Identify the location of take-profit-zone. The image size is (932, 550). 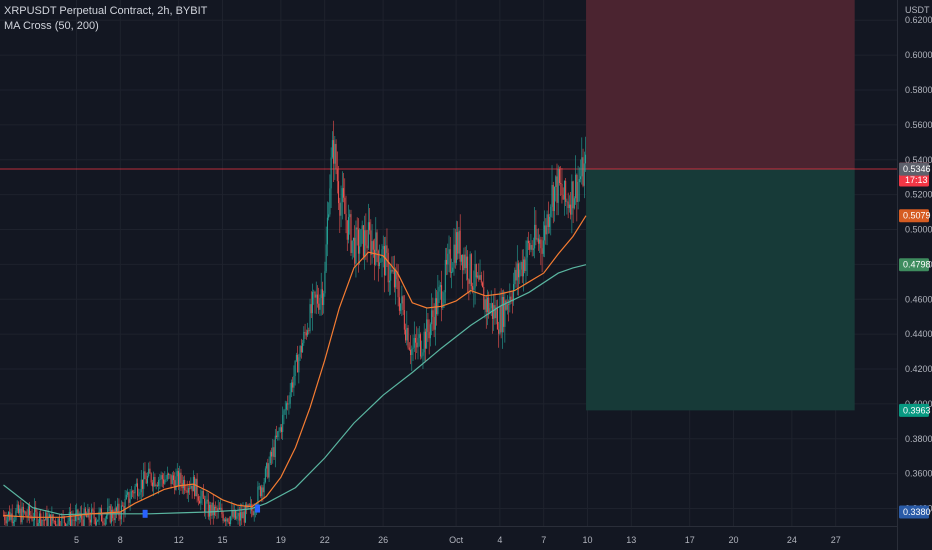
(720, 289).